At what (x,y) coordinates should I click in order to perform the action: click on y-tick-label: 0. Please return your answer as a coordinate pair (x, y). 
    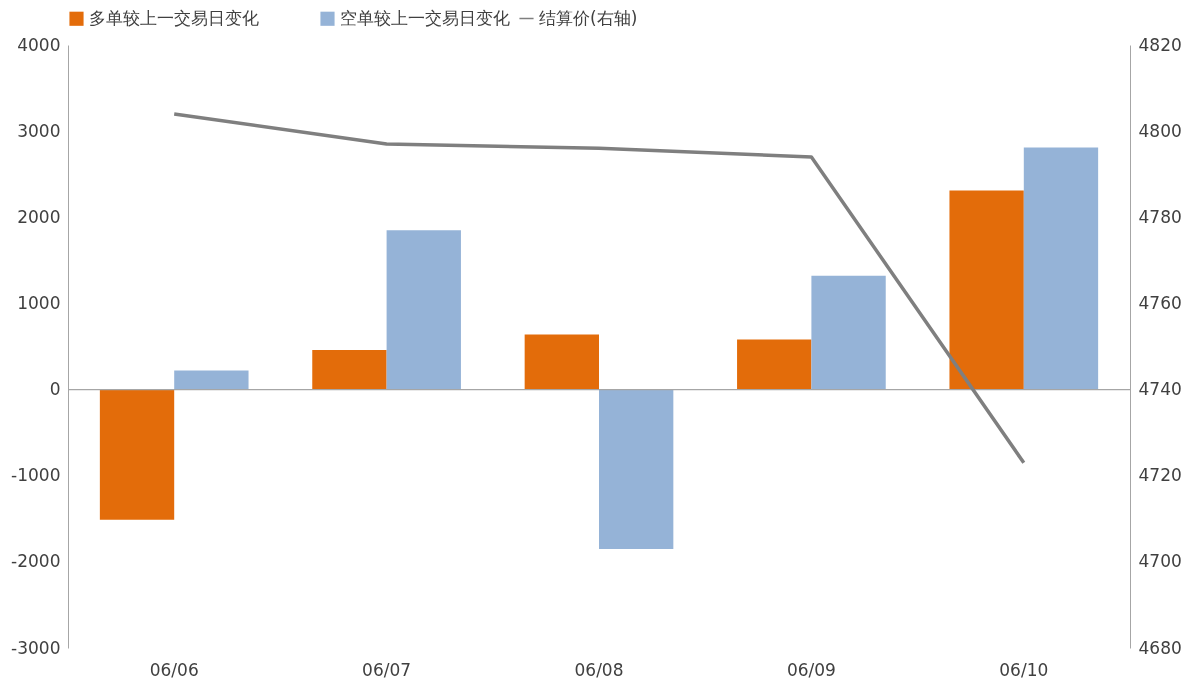
    Looking at the image, I should click on (55, 389).